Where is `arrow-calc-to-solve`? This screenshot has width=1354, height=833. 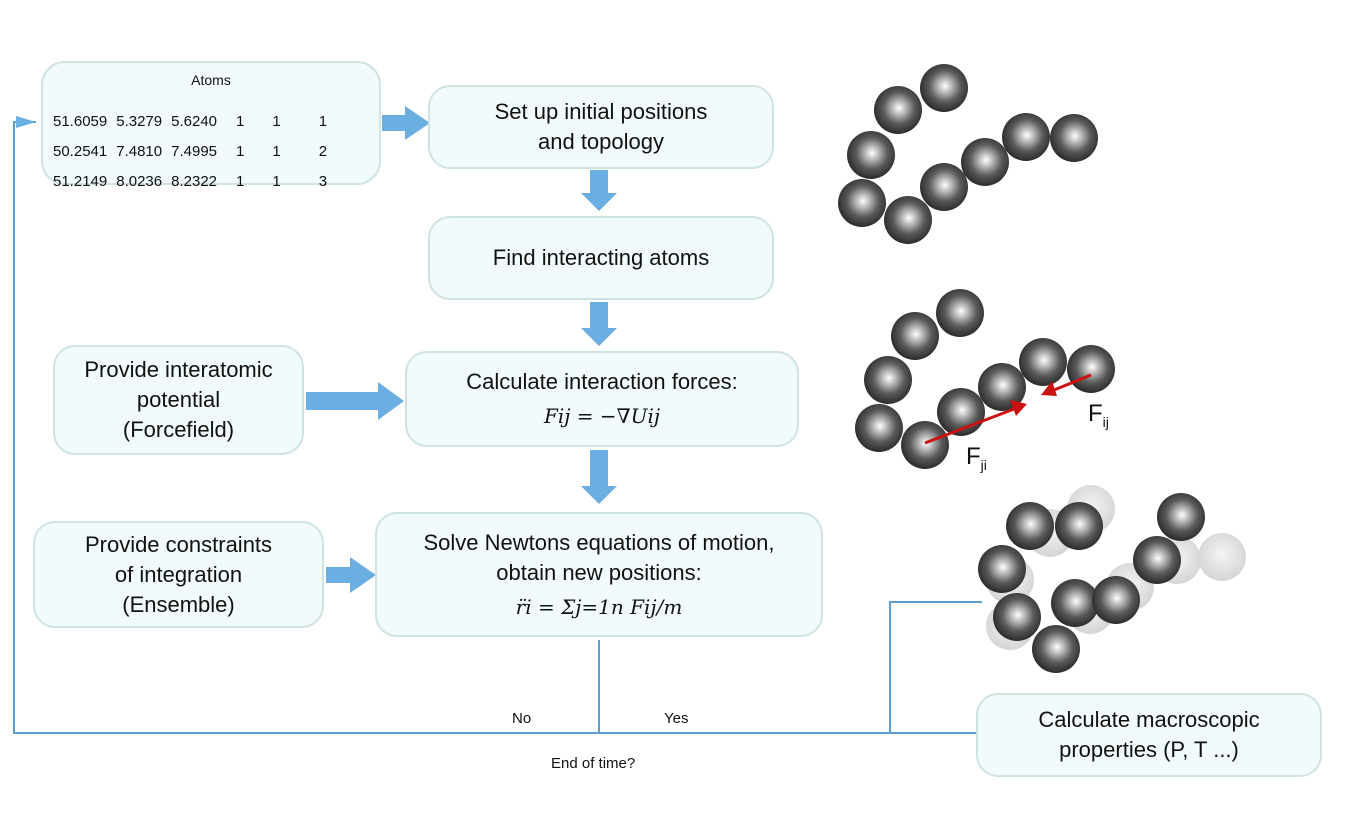 arrow-calc-to-solve is located at coordinates (599, 477).